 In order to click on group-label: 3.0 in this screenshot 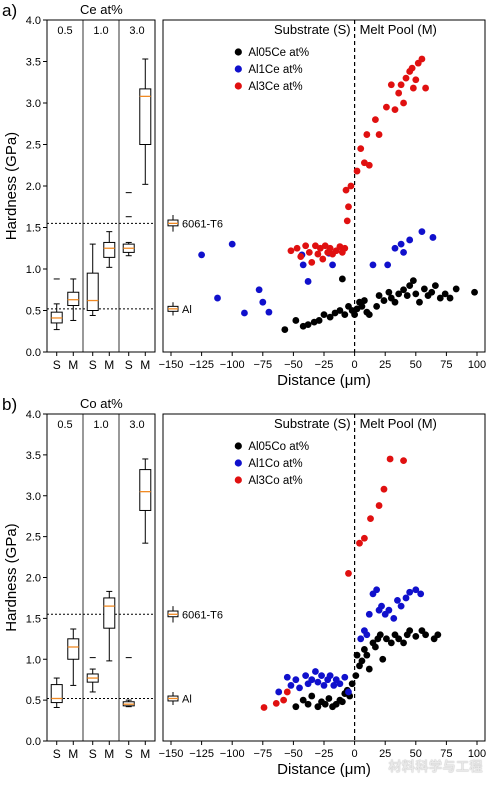, I will do `click(136, 31)`.